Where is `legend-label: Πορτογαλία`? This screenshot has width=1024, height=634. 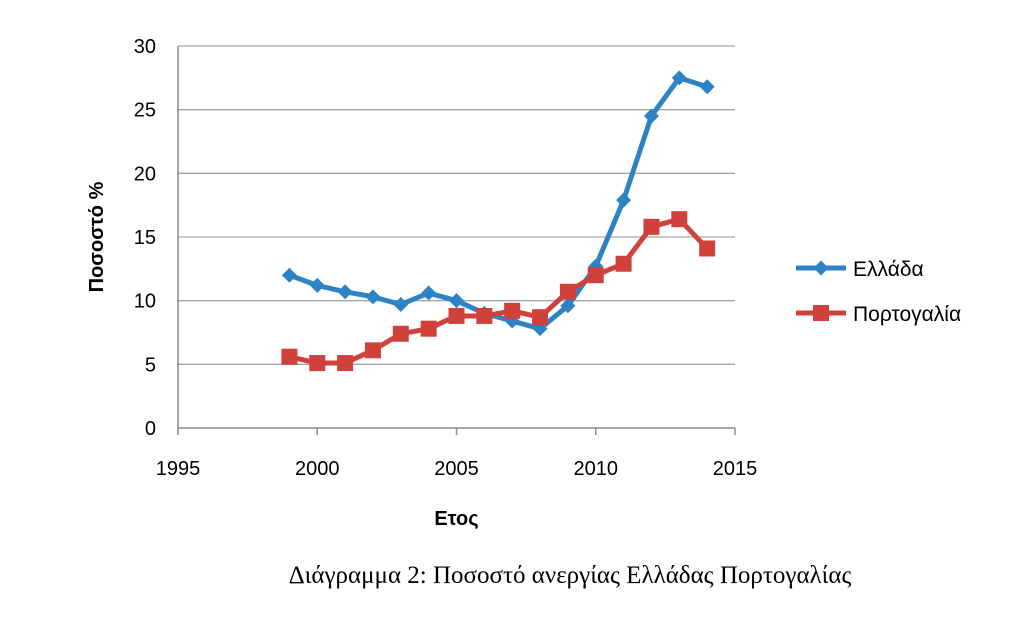 legend-label: Πορτογαλία is located at coordinates (907, 314).